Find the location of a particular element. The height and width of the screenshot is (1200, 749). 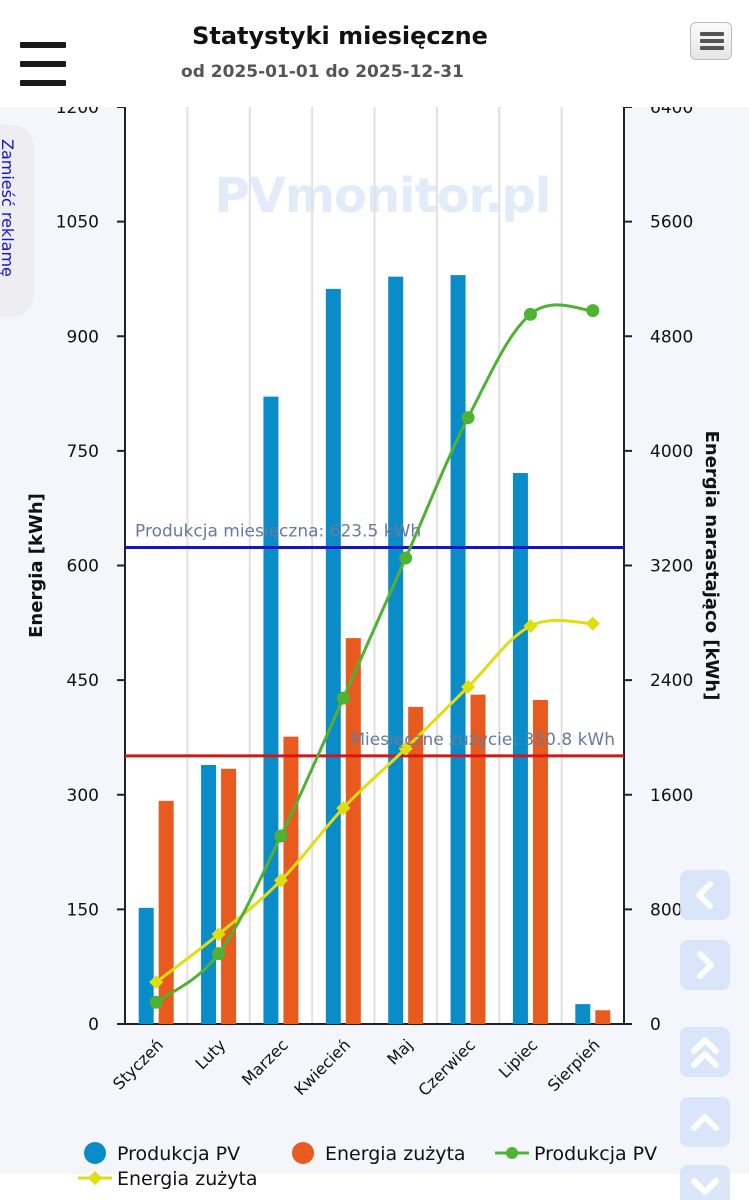

right-tick-label: 1600 is located at coordinates (671, 796).